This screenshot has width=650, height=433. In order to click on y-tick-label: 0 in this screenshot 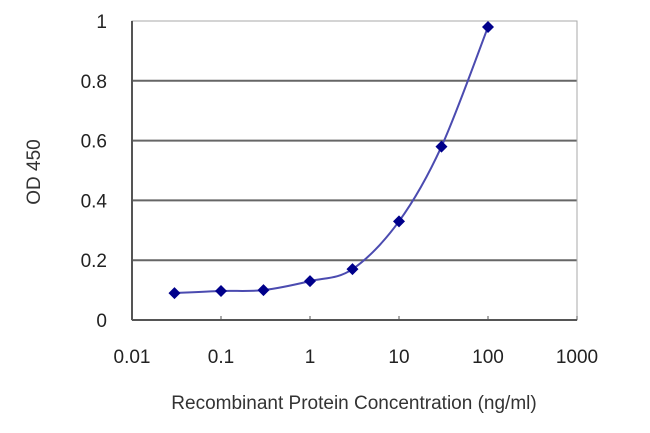, I will do `click(101, 321)`.